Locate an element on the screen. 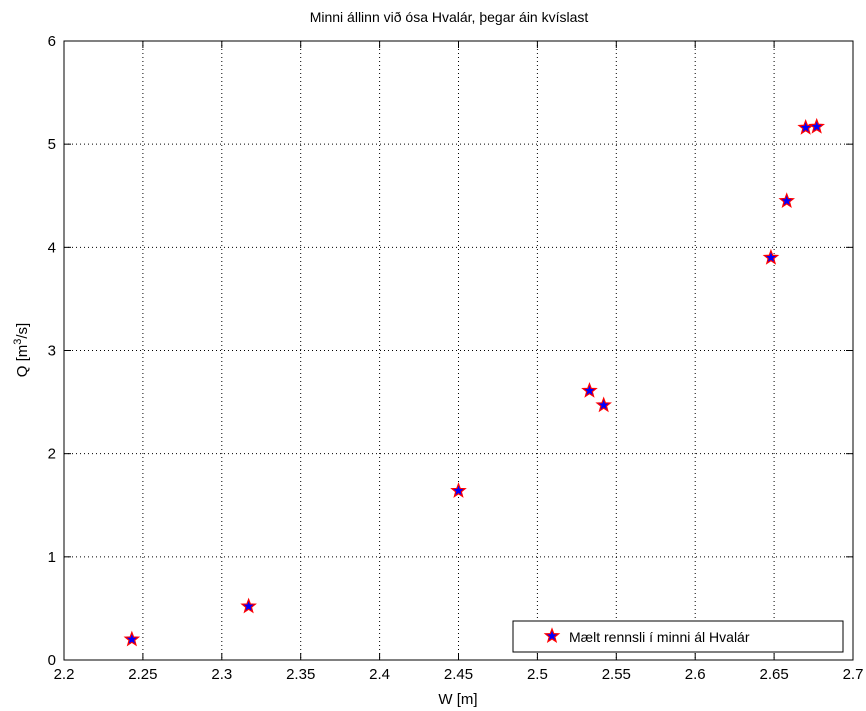  legend: Mælt rennsli í minni ál Hvalár is located at coordinates (678, 636).